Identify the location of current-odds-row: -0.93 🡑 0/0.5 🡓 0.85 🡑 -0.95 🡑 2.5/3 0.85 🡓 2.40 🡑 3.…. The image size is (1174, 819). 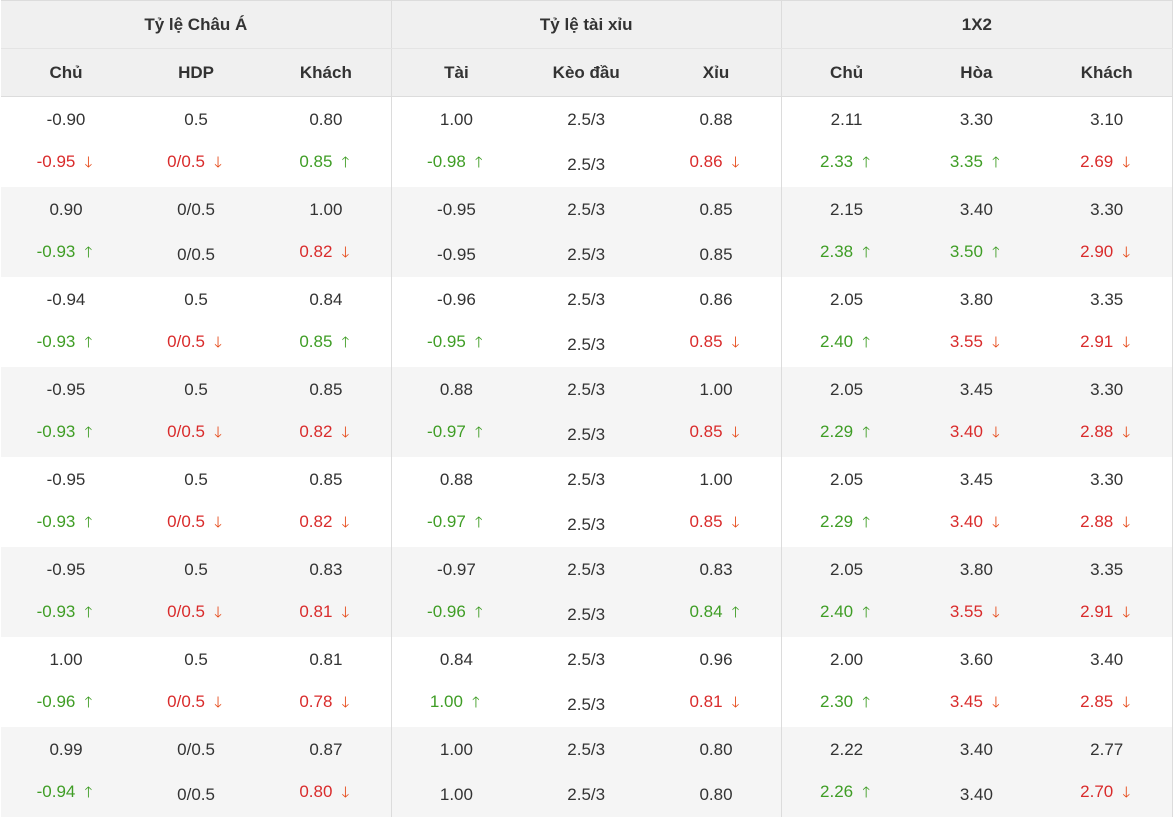
(587, 344).